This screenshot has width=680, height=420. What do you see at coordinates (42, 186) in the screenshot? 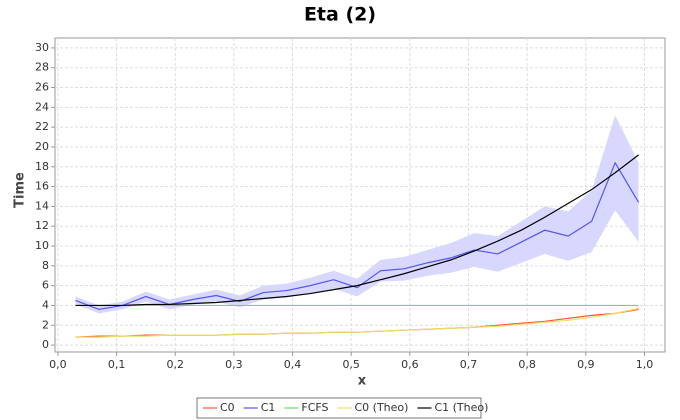
I see `y-tick-label: 16` at bounding box center [42, 186].